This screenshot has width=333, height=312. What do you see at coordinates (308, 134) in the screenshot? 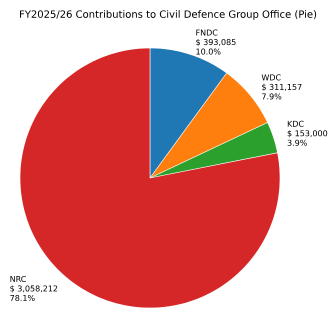
I see `data-label: $ 153,000` at bounding box center [308, 134].